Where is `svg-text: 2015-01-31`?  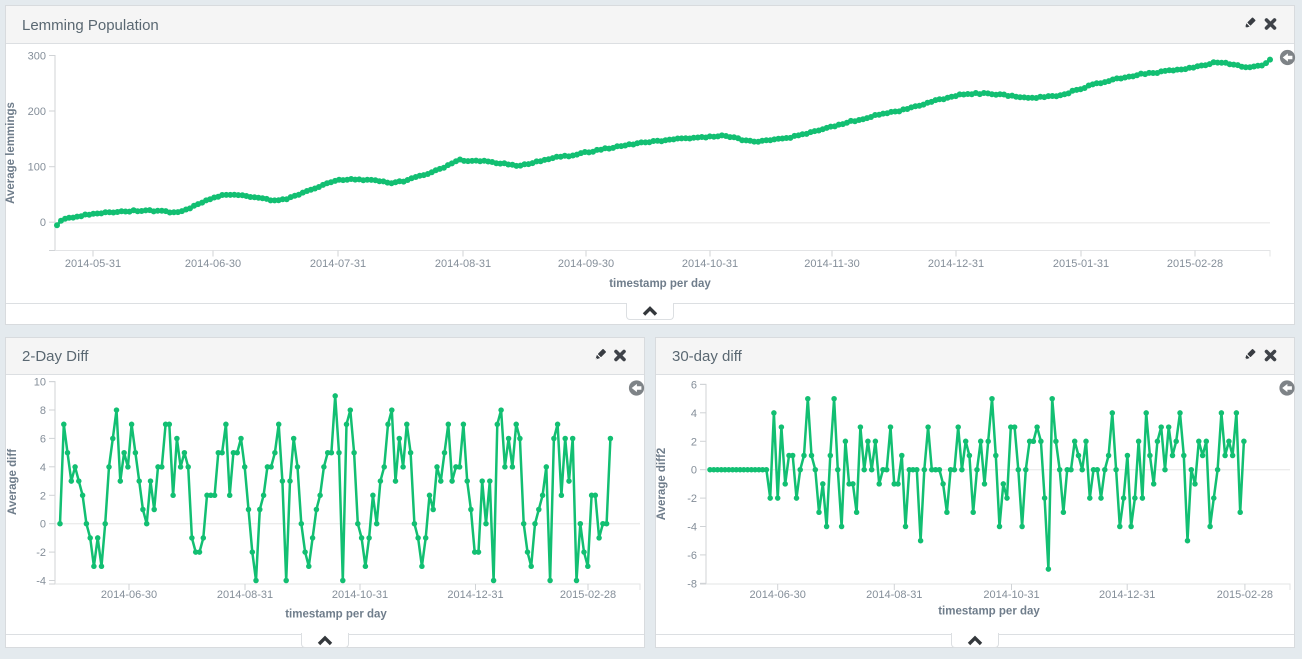 svg-text: 2015-01-31 is located at coordinates (1081, 264).